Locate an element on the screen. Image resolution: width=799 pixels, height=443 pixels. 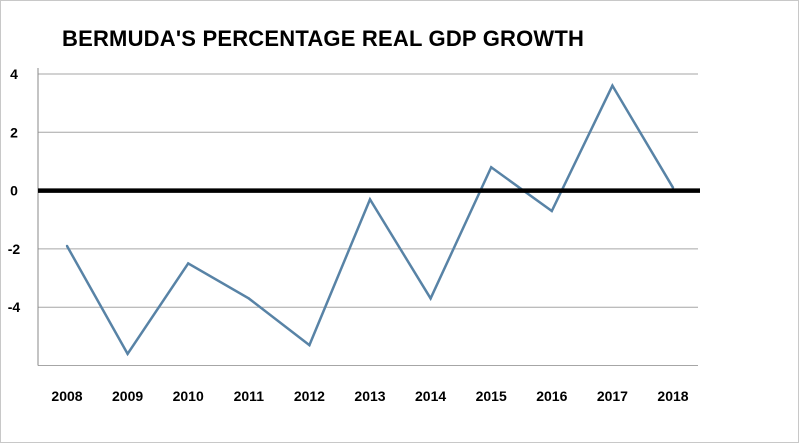
x-tick-label: 2013 is located at coordinates (369, 396).